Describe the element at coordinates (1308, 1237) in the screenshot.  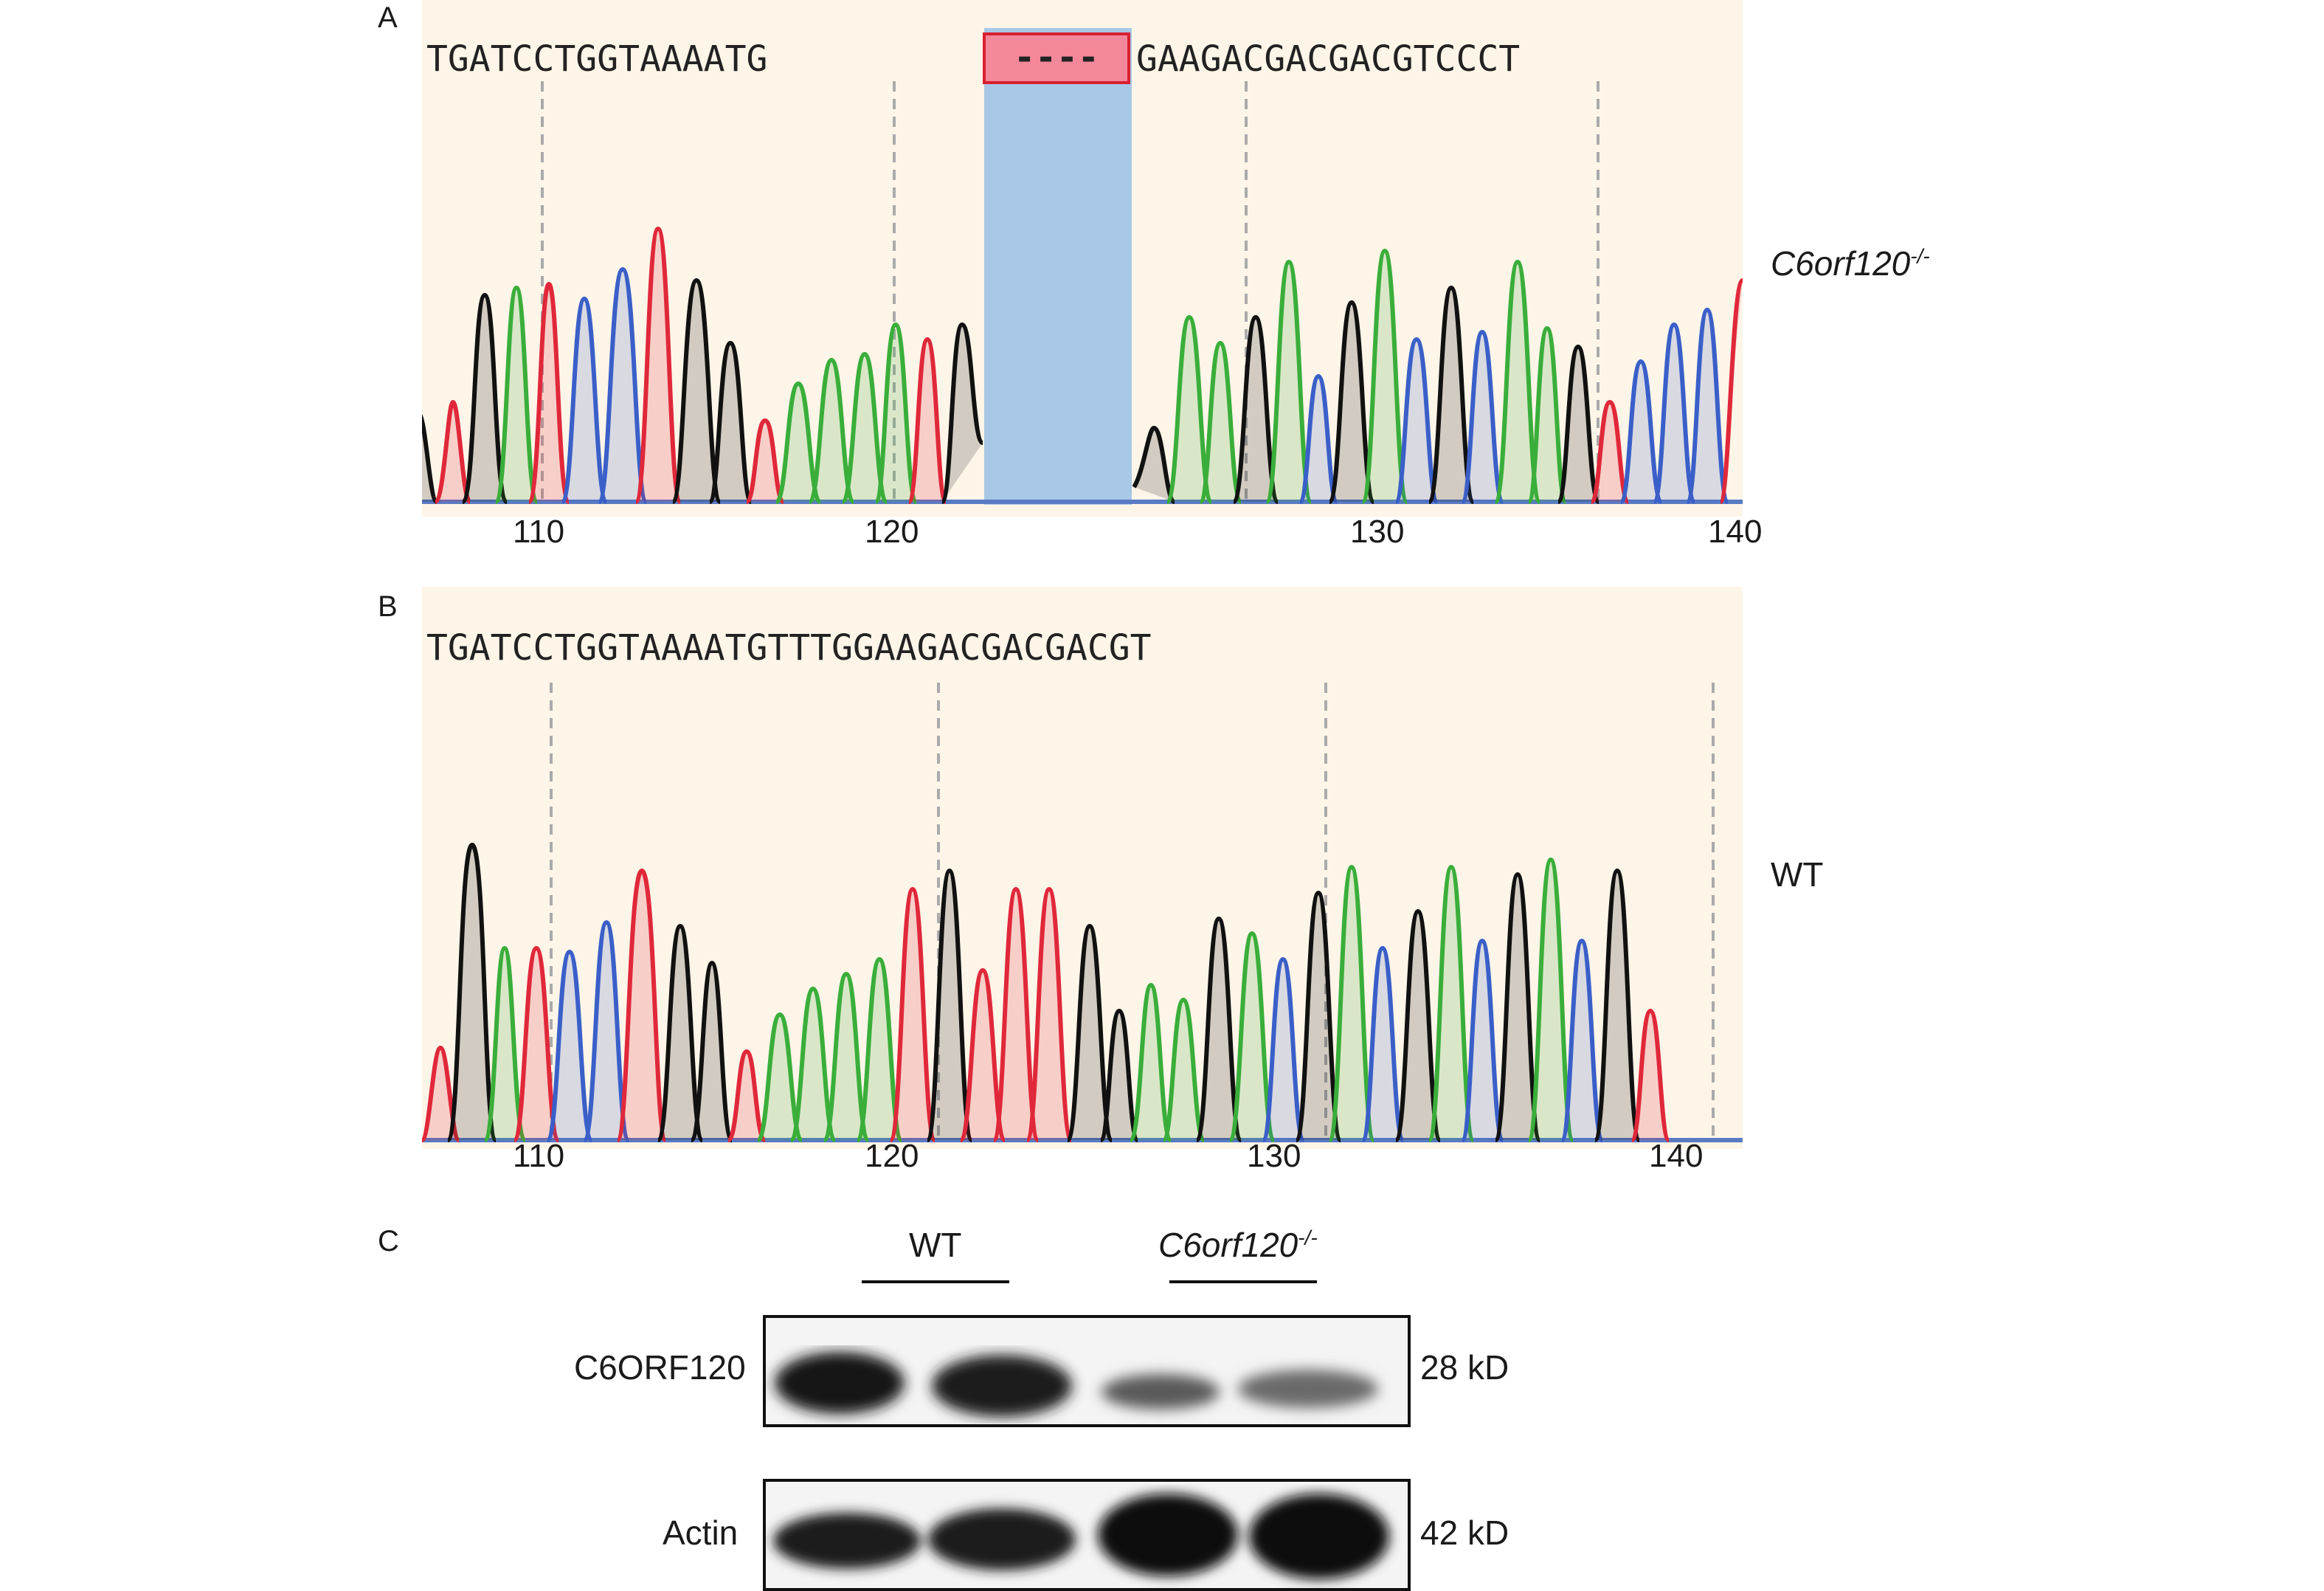
I see `blot-group-ko-sup: -/-` at that location.